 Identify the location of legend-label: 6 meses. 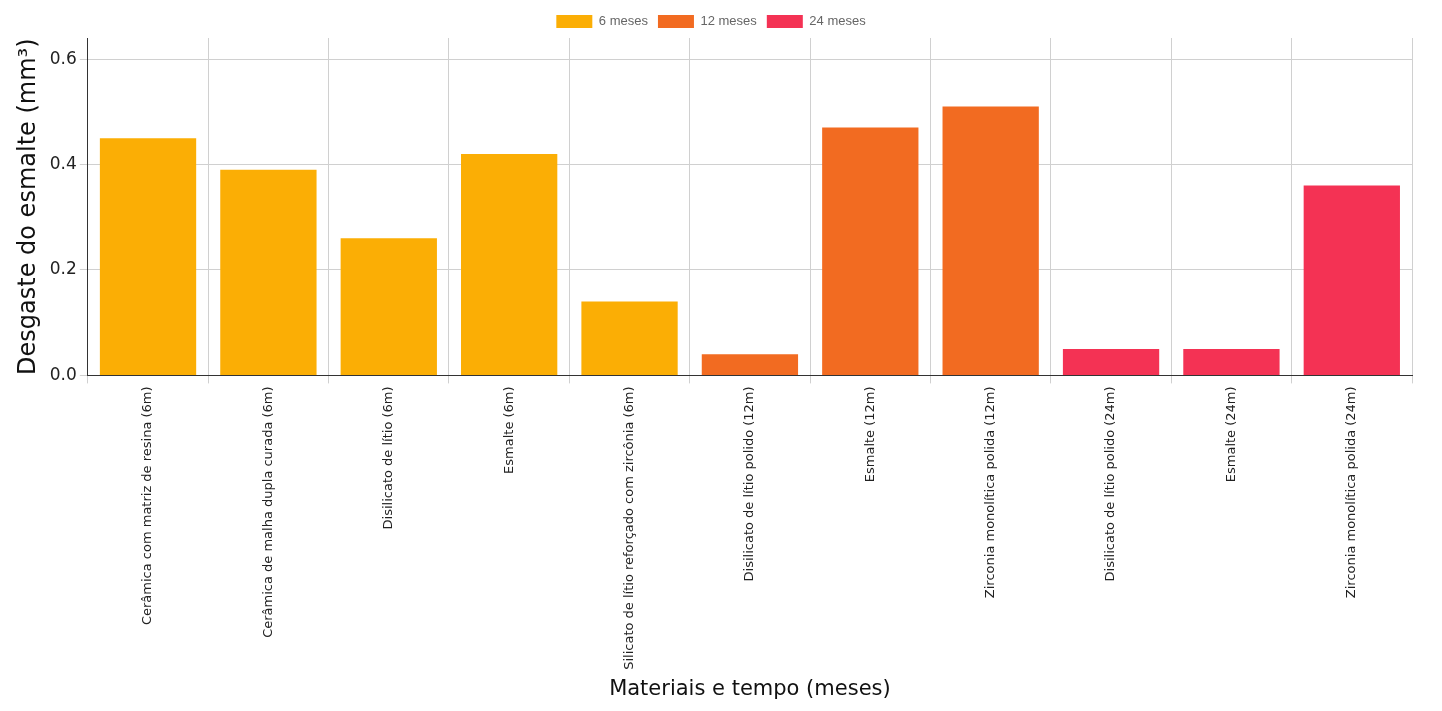
(623, 21).